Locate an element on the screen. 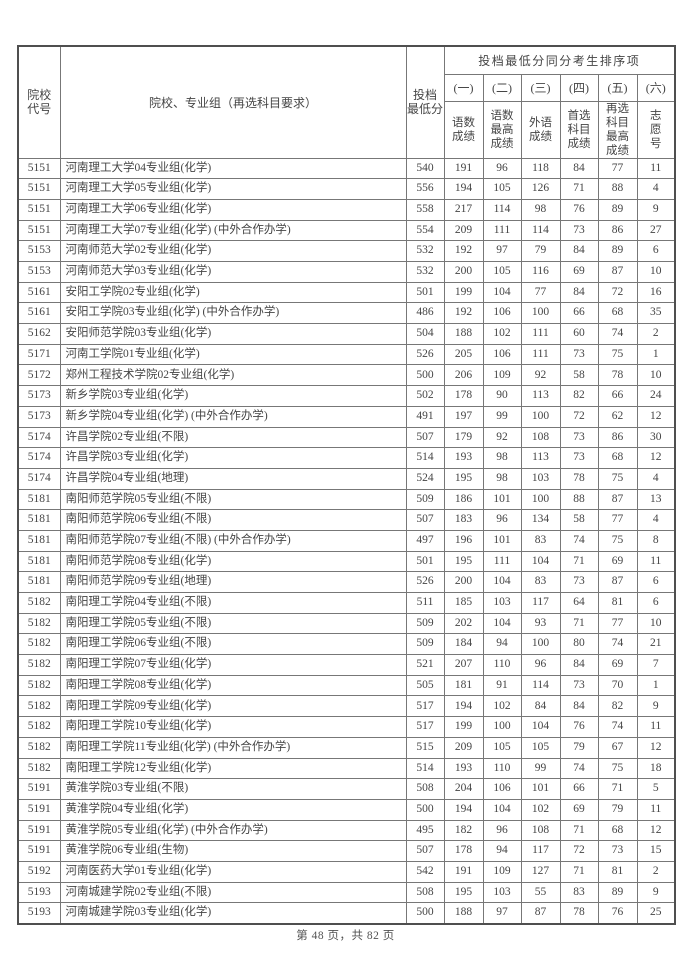 This screenshot has width=691, height=977. table-row: 5151 河南理工大学06专业组(化学) 558 217 114 98 76 89 9 is located at coordinates (346, 209).